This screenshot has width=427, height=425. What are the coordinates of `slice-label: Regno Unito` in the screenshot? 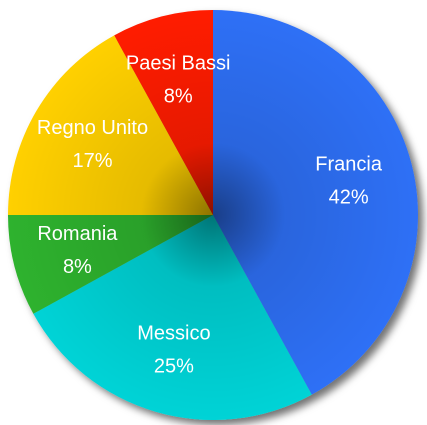 It's located at (92, 128).